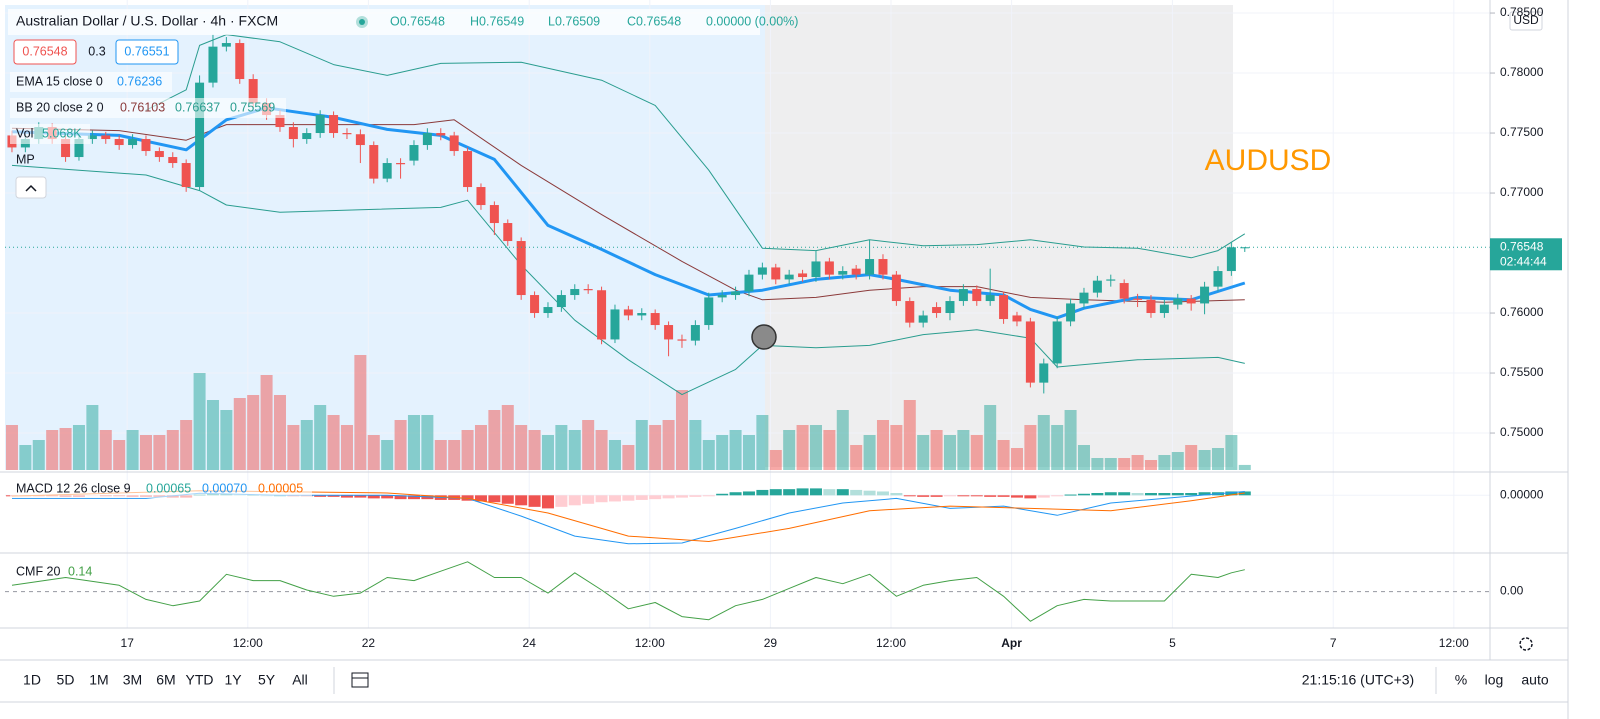 This screenshot has width=1600, height=719. I want to click on x-tick-label: Apr, so click(1011, 643).